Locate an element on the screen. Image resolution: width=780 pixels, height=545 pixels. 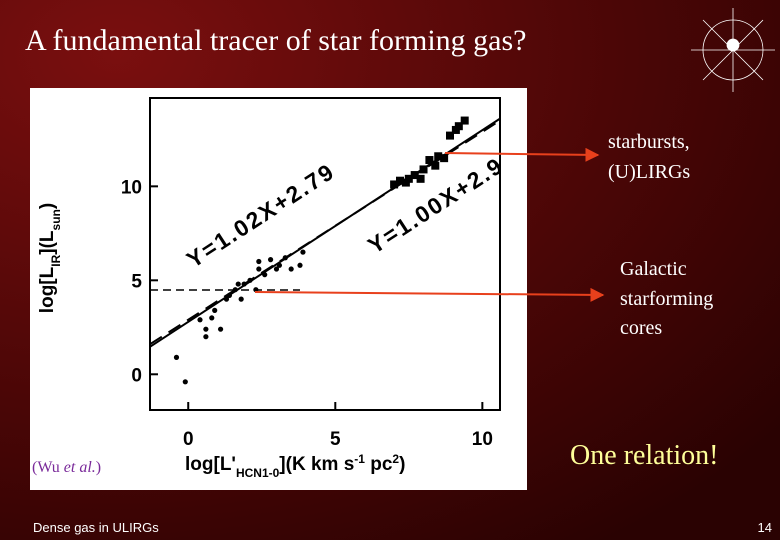
axis-label-part: ](L is located at coordinates (47, 242).